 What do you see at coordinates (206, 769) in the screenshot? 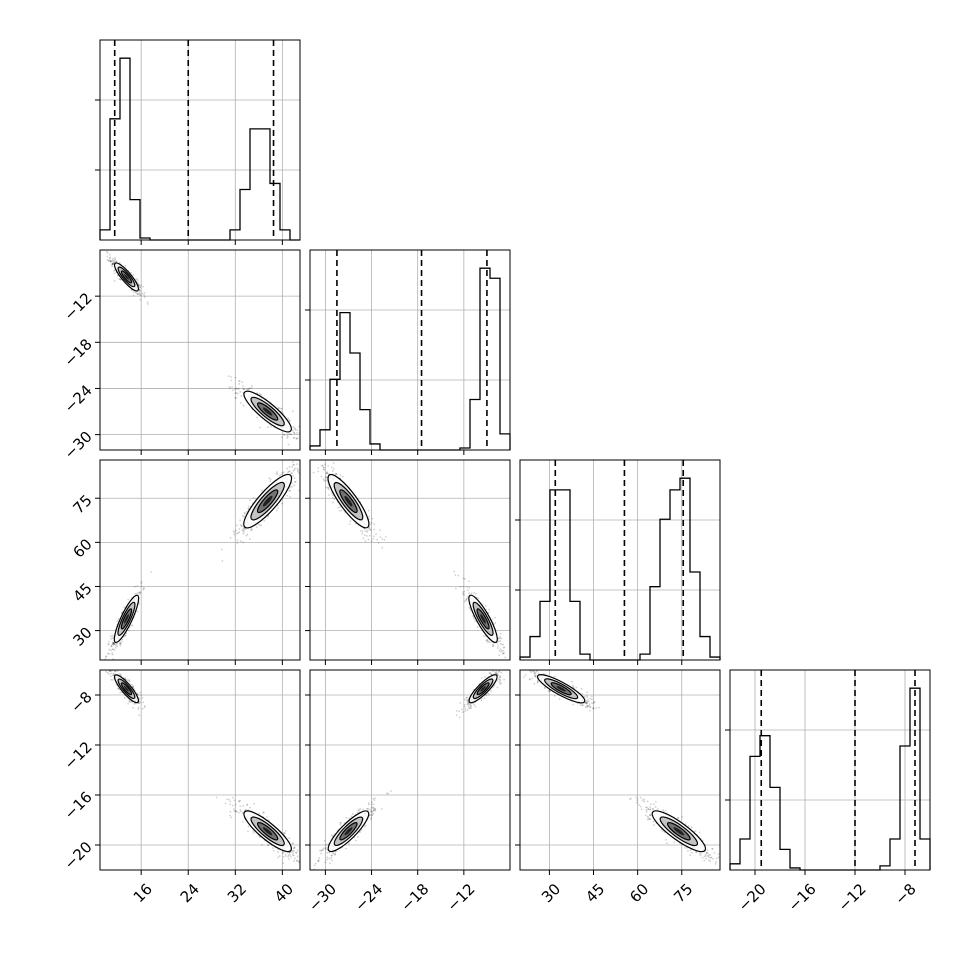
I see `density-points` at bounding box center [206, 769].